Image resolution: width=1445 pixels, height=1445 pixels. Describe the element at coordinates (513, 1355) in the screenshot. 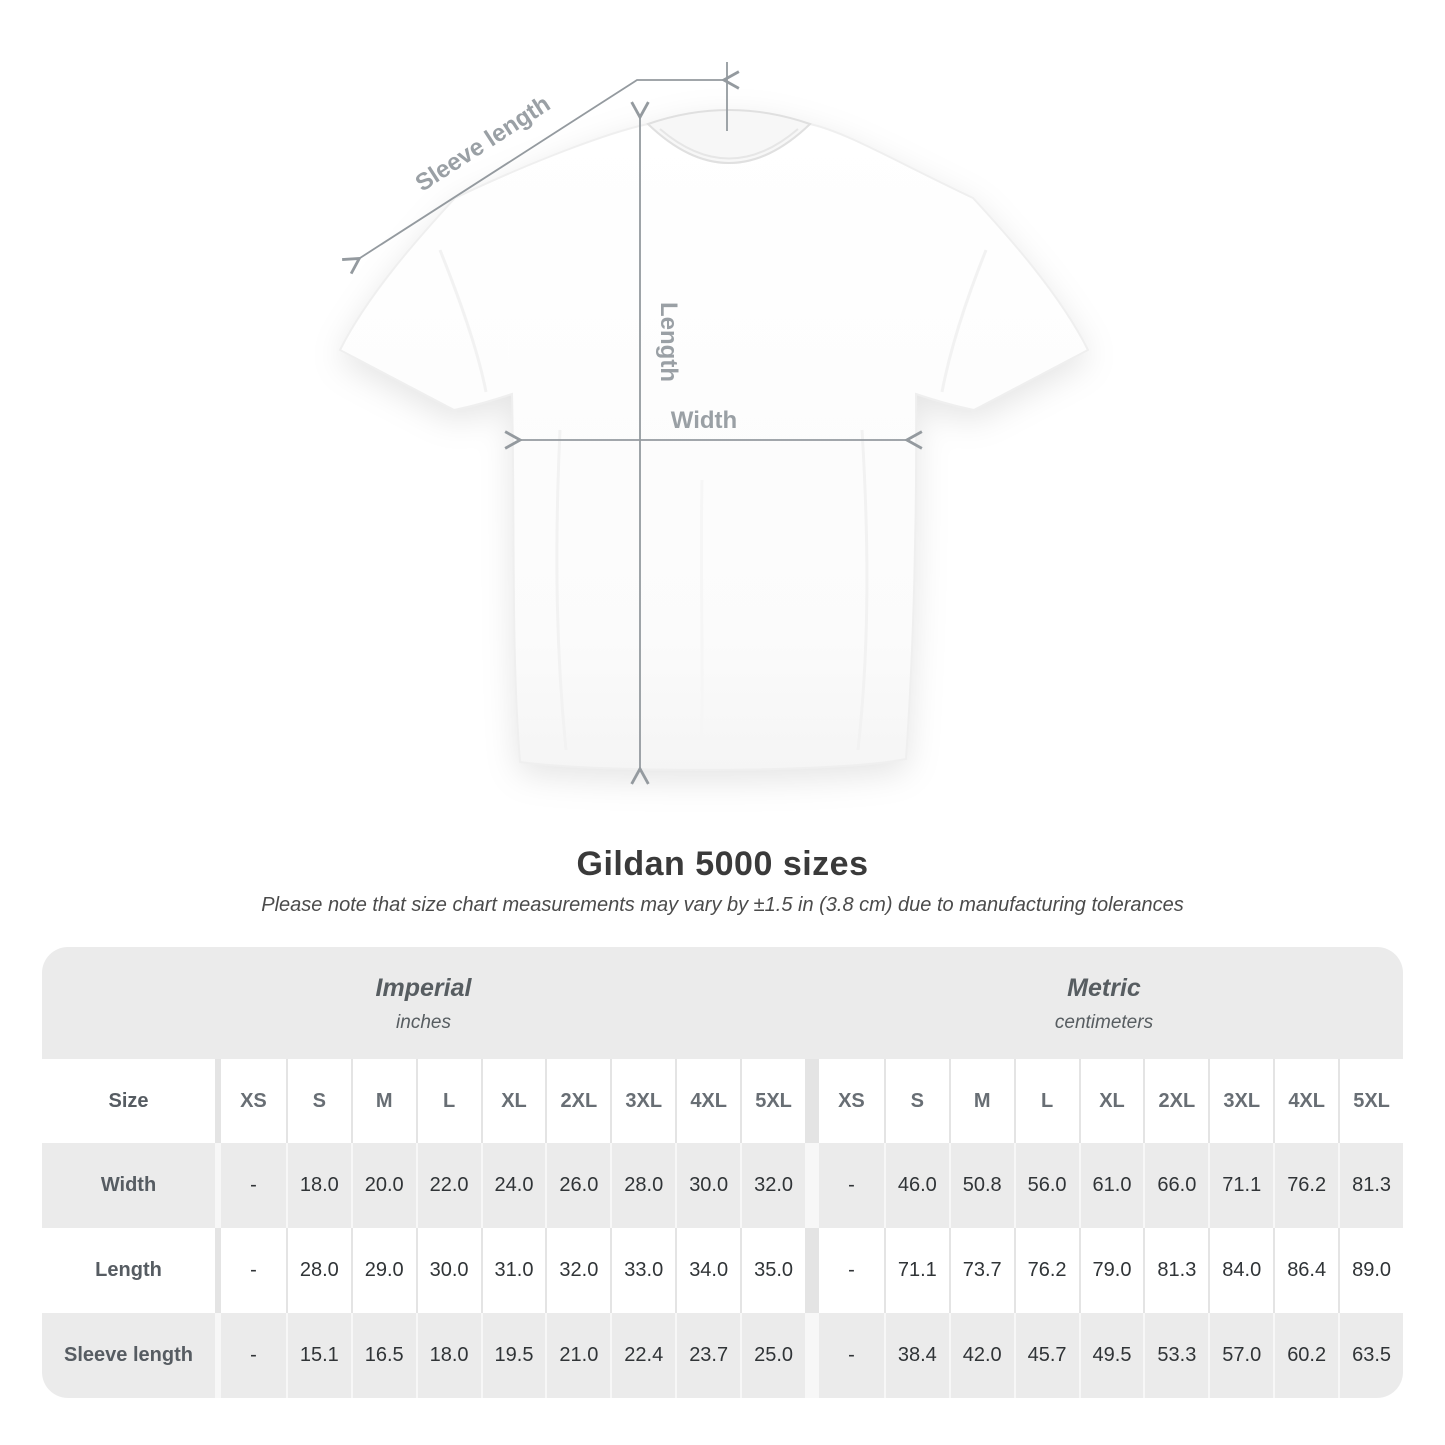

I see `cell: 19.5` at that location.